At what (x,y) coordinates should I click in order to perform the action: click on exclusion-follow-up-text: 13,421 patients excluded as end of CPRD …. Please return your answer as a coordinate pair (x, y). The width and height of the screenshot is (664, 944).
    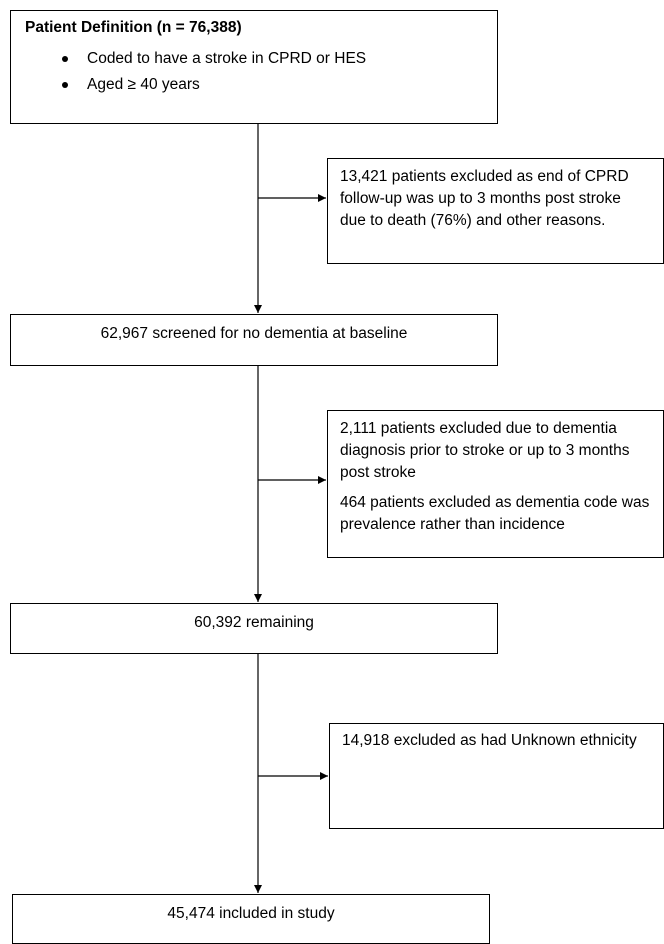
    Looking at the image, I should click on (484, 198).